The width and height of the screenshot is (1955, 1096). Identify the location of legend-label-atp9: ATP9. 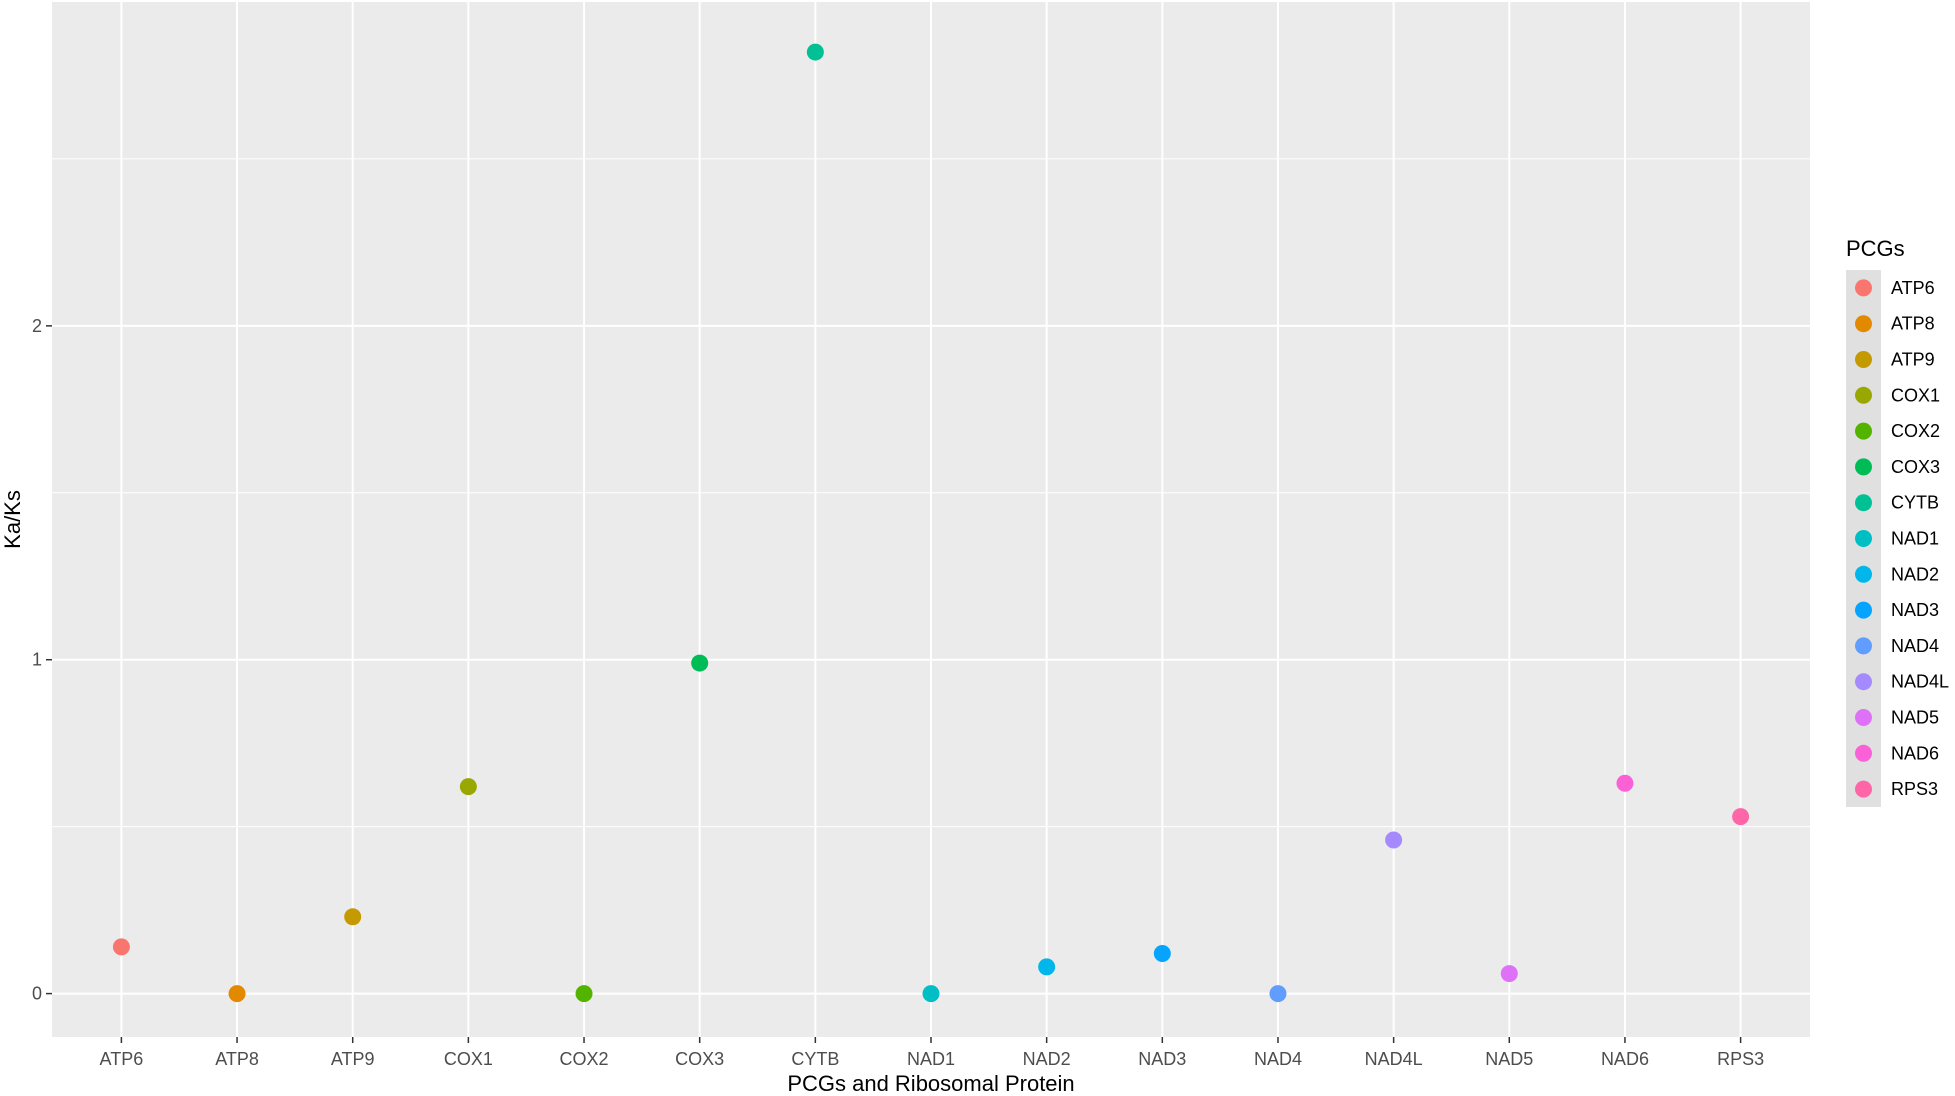
(1913, 360).